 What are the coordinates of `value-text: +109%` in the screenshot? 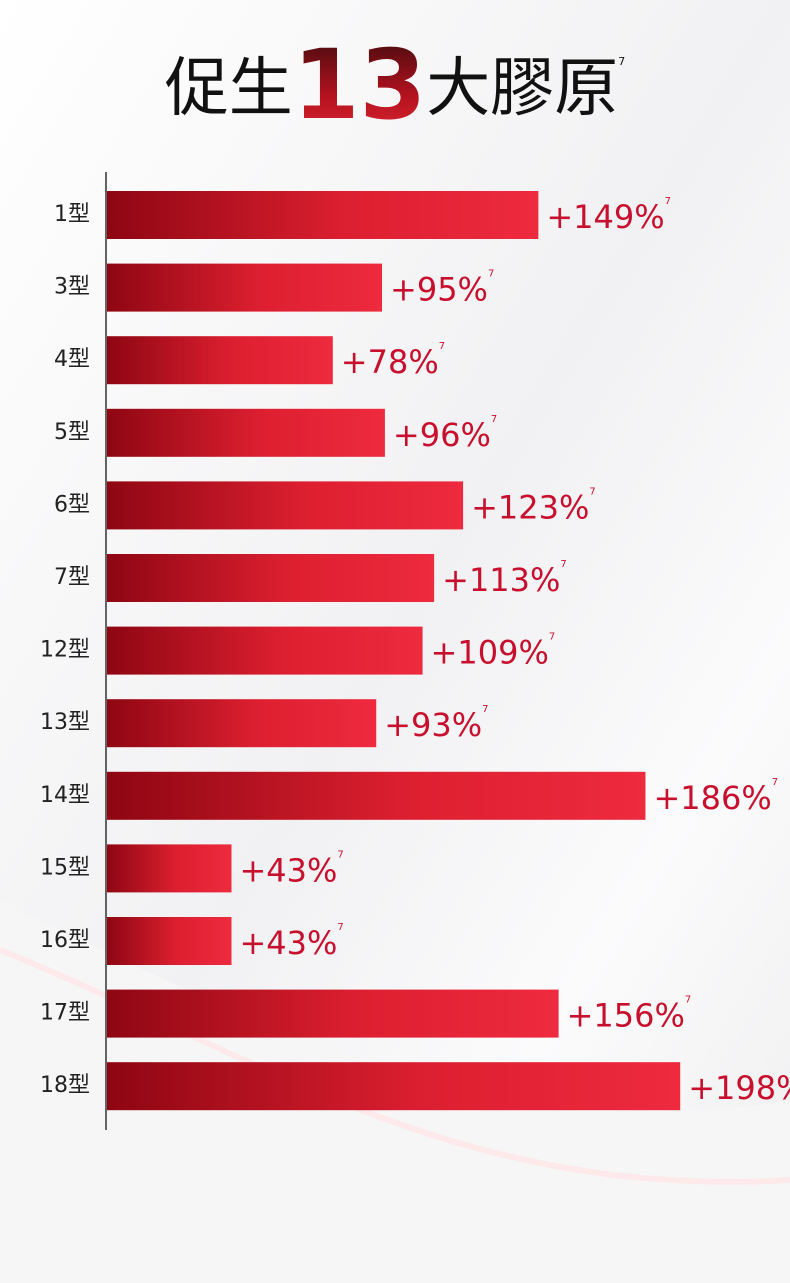 It's located at (490, 653).